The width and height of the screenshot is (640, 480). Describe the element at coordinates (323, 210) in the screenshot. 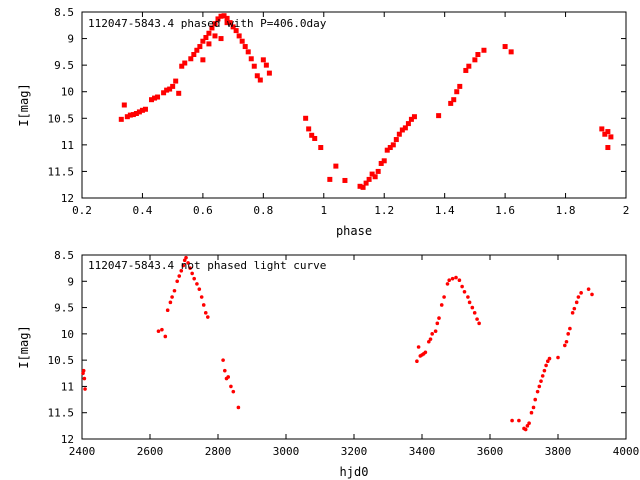

I see `x-tick-label: 1` at that location.